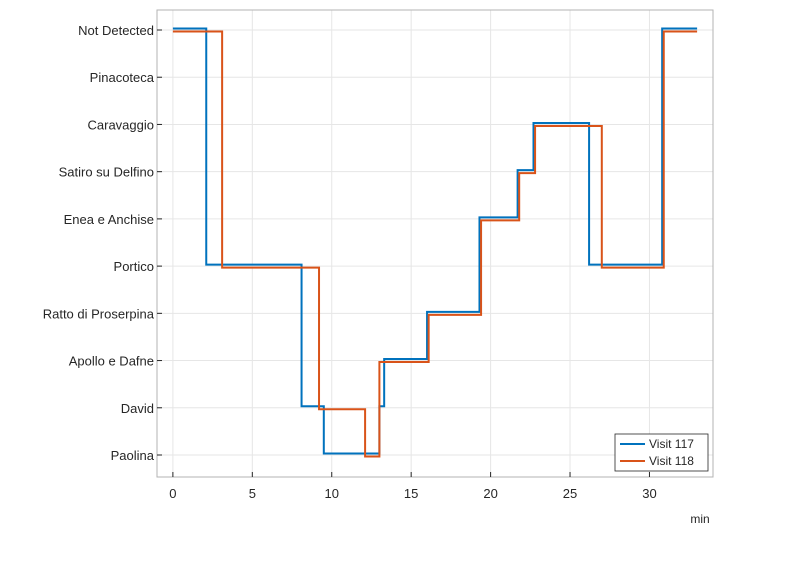 The width and height of the screenshot is (789, 563). I want to click on x-tick-label: 15, so click(411, 493).